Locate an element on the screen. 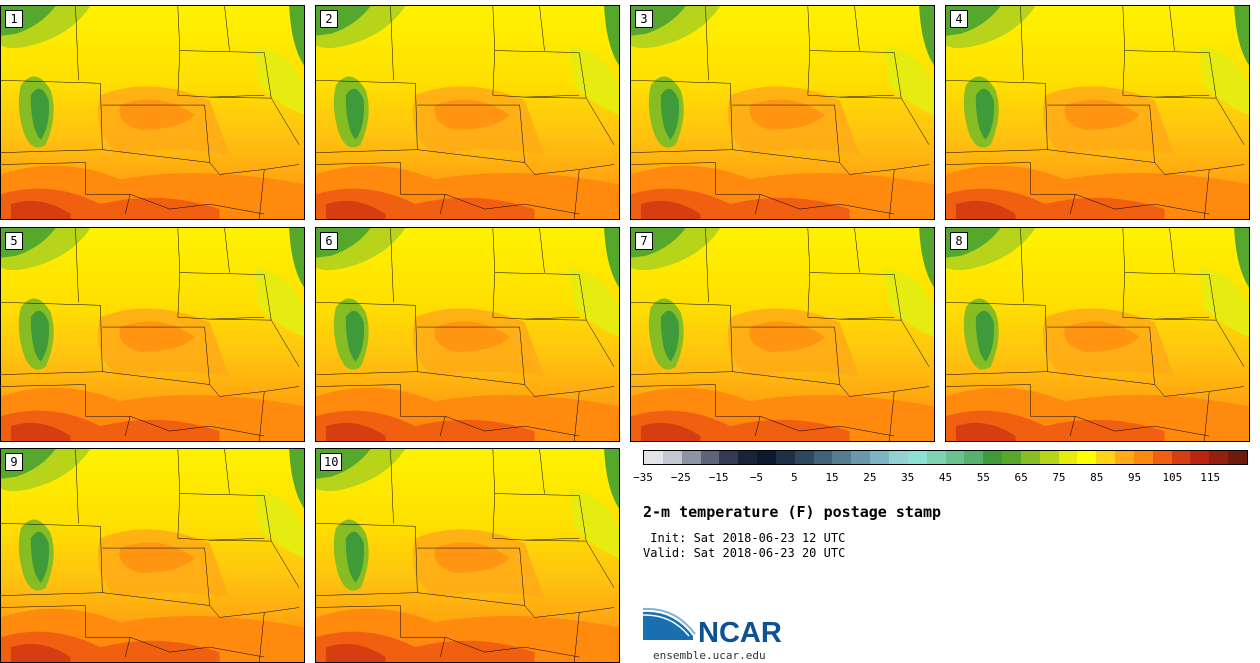 This screenshot has width=1260, height=663. logo-text: NCAR is located at coordinates (740, 633).